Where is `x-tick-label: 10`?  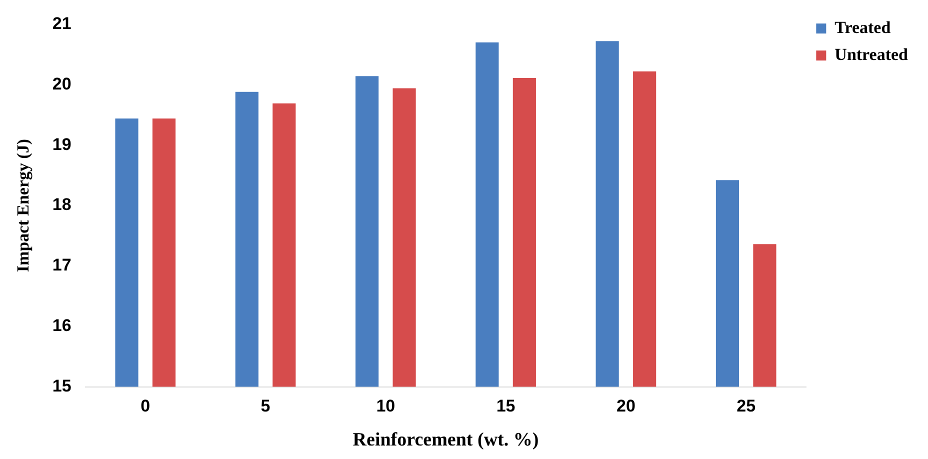 x-tick-label: 10 is located at coordinates (386, 406).